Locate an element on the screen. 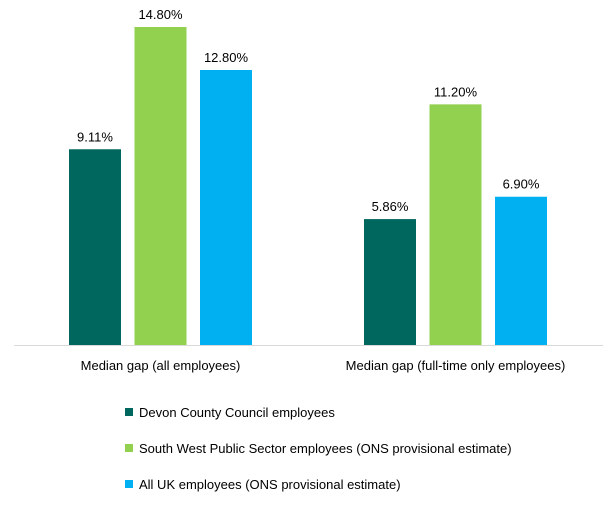 This screenshot has width=613, height=505. category-label: Median gap (full-time only employees) is located at coordinates (456, 365).